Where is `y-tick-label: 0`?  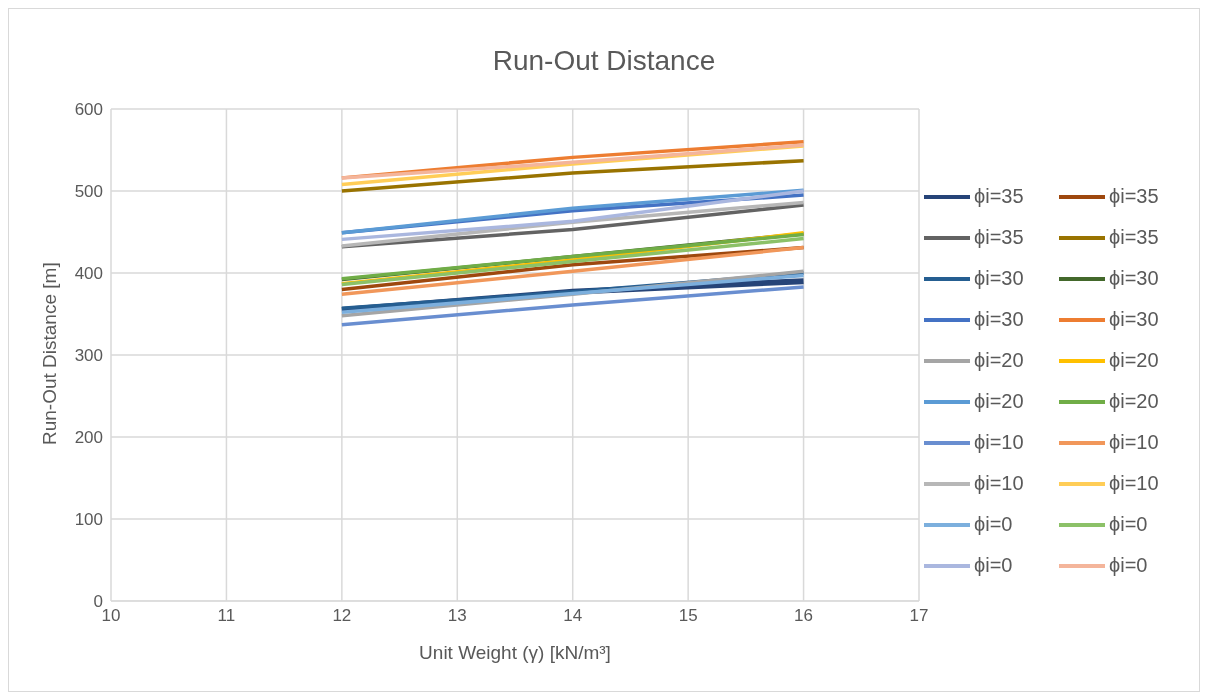 y-tick-label: 0 is located at coordinates (98, 602).